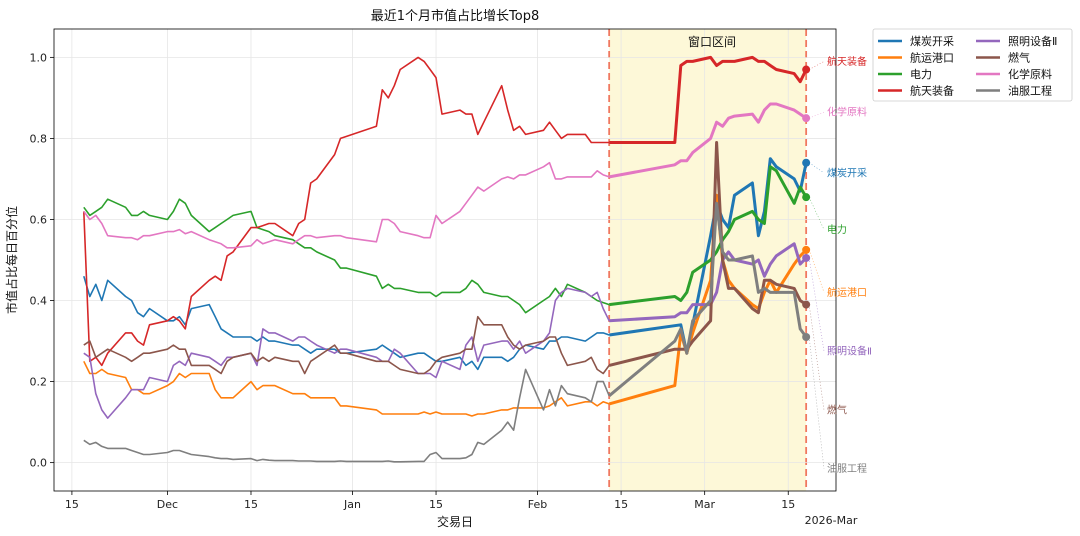 The width and height of the screenshot is (1080, 536). I want to click on y-tick-label: 0.6, so click(39, 219).